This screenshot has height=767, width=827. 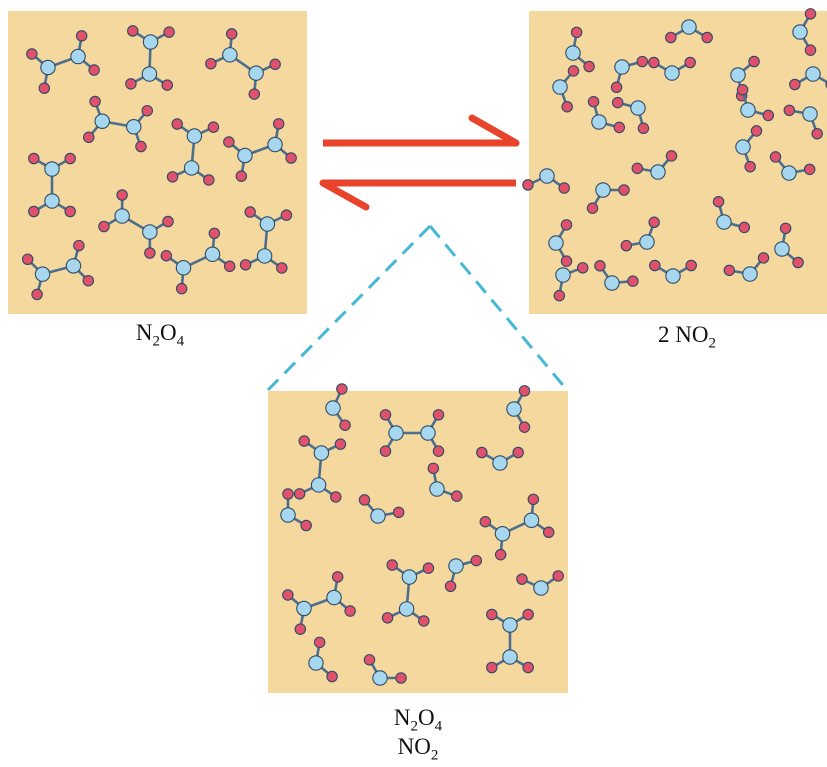 I want to click on box-mixture, so click(x=418, y=542).